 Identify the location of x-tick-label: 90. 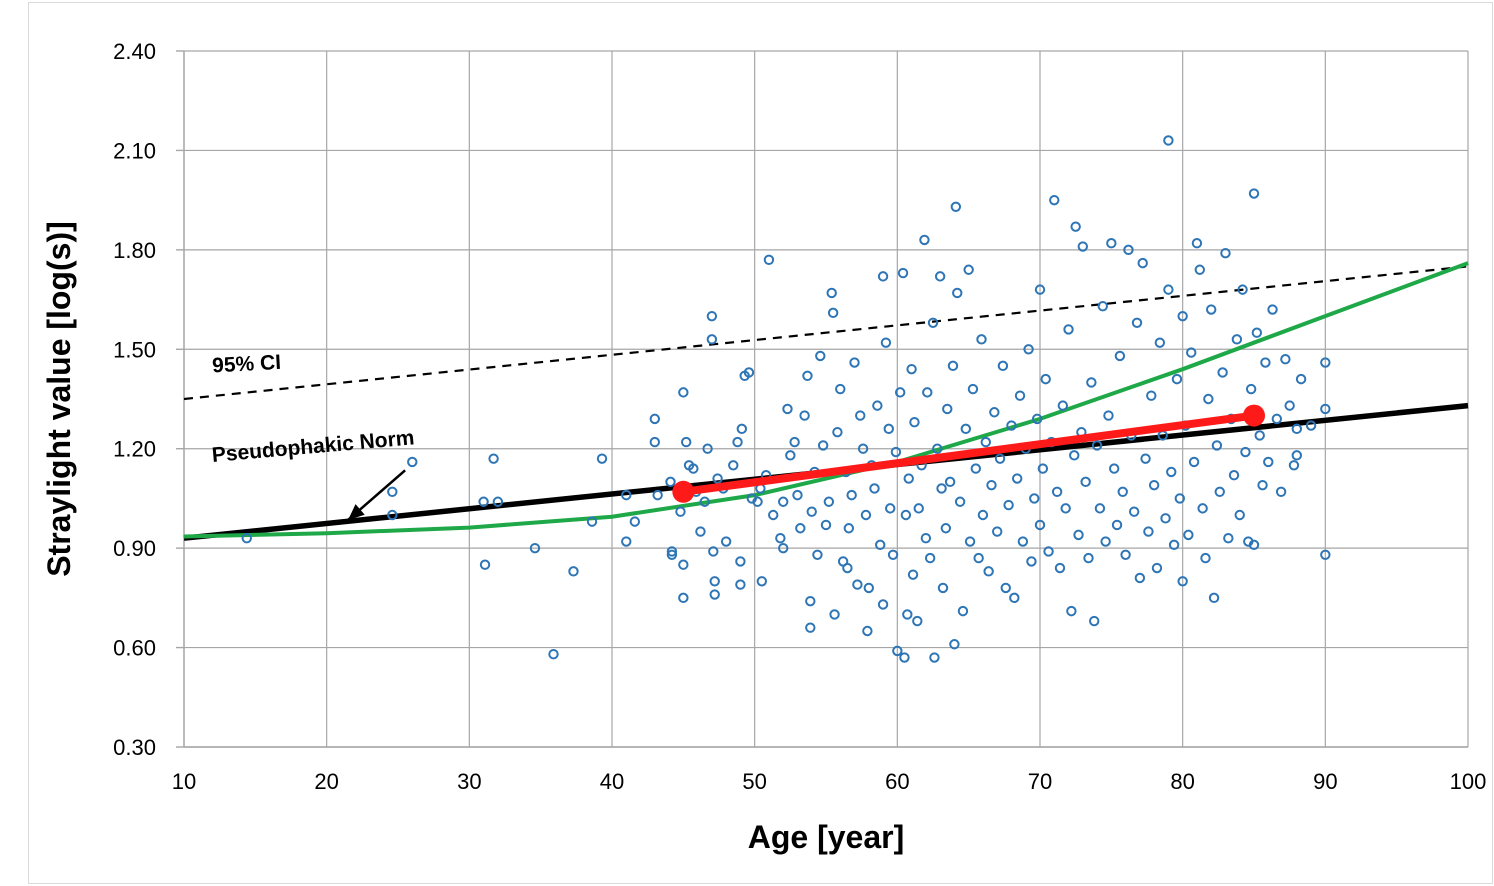
(1325, 781).